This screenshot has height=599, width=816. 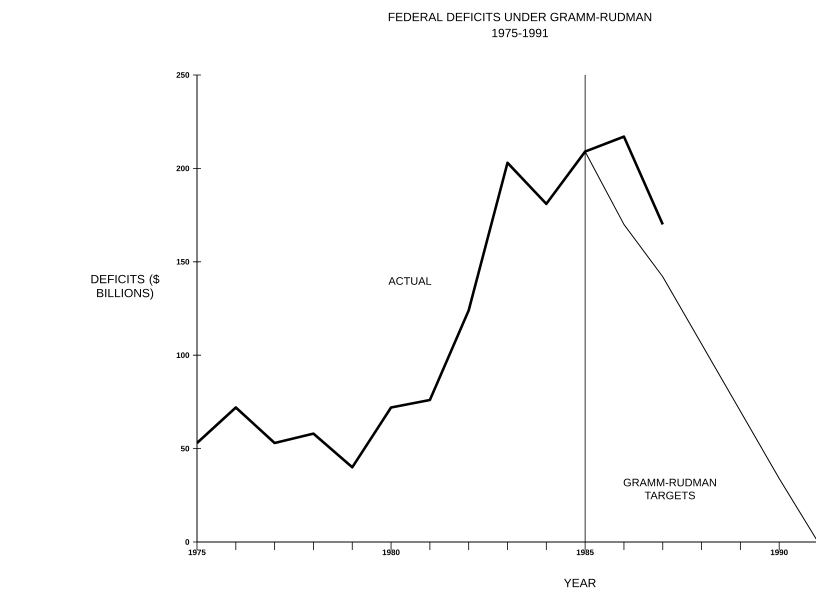 I want to click on annotation: GRAMM-RUDMAN TARGETS, so click(x=670, y=489).